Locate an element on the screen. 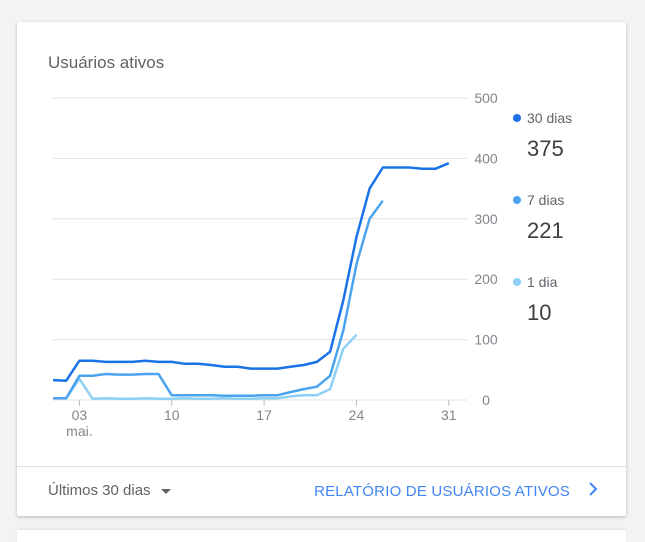 This screenshot has height=542, width=645. legend-value: 10 is located at coordinates (539, 312).